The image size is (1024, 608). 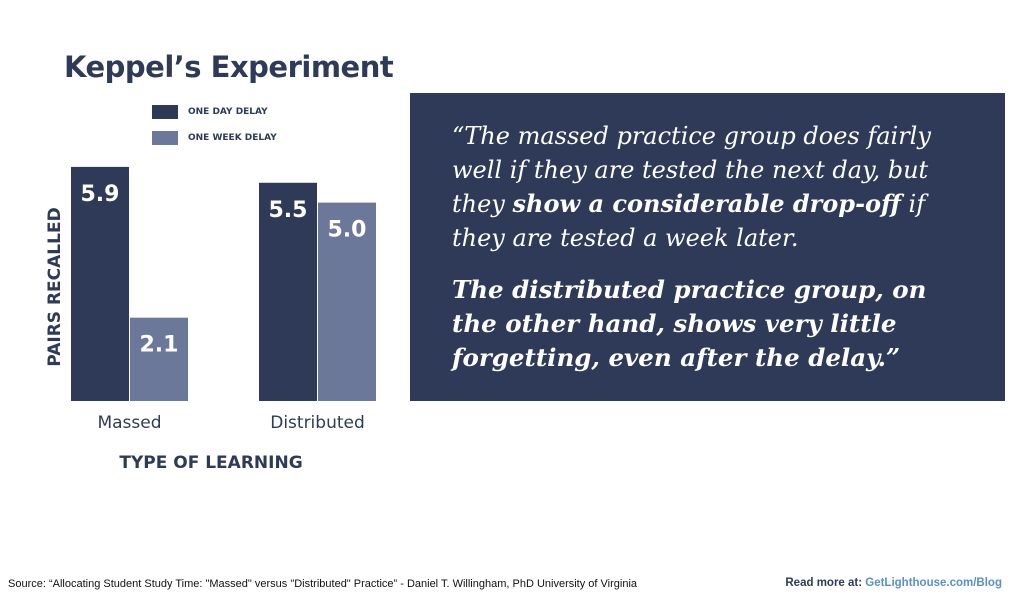 I want to click on legend-swatch-one-week, so click(x=165, y=138).